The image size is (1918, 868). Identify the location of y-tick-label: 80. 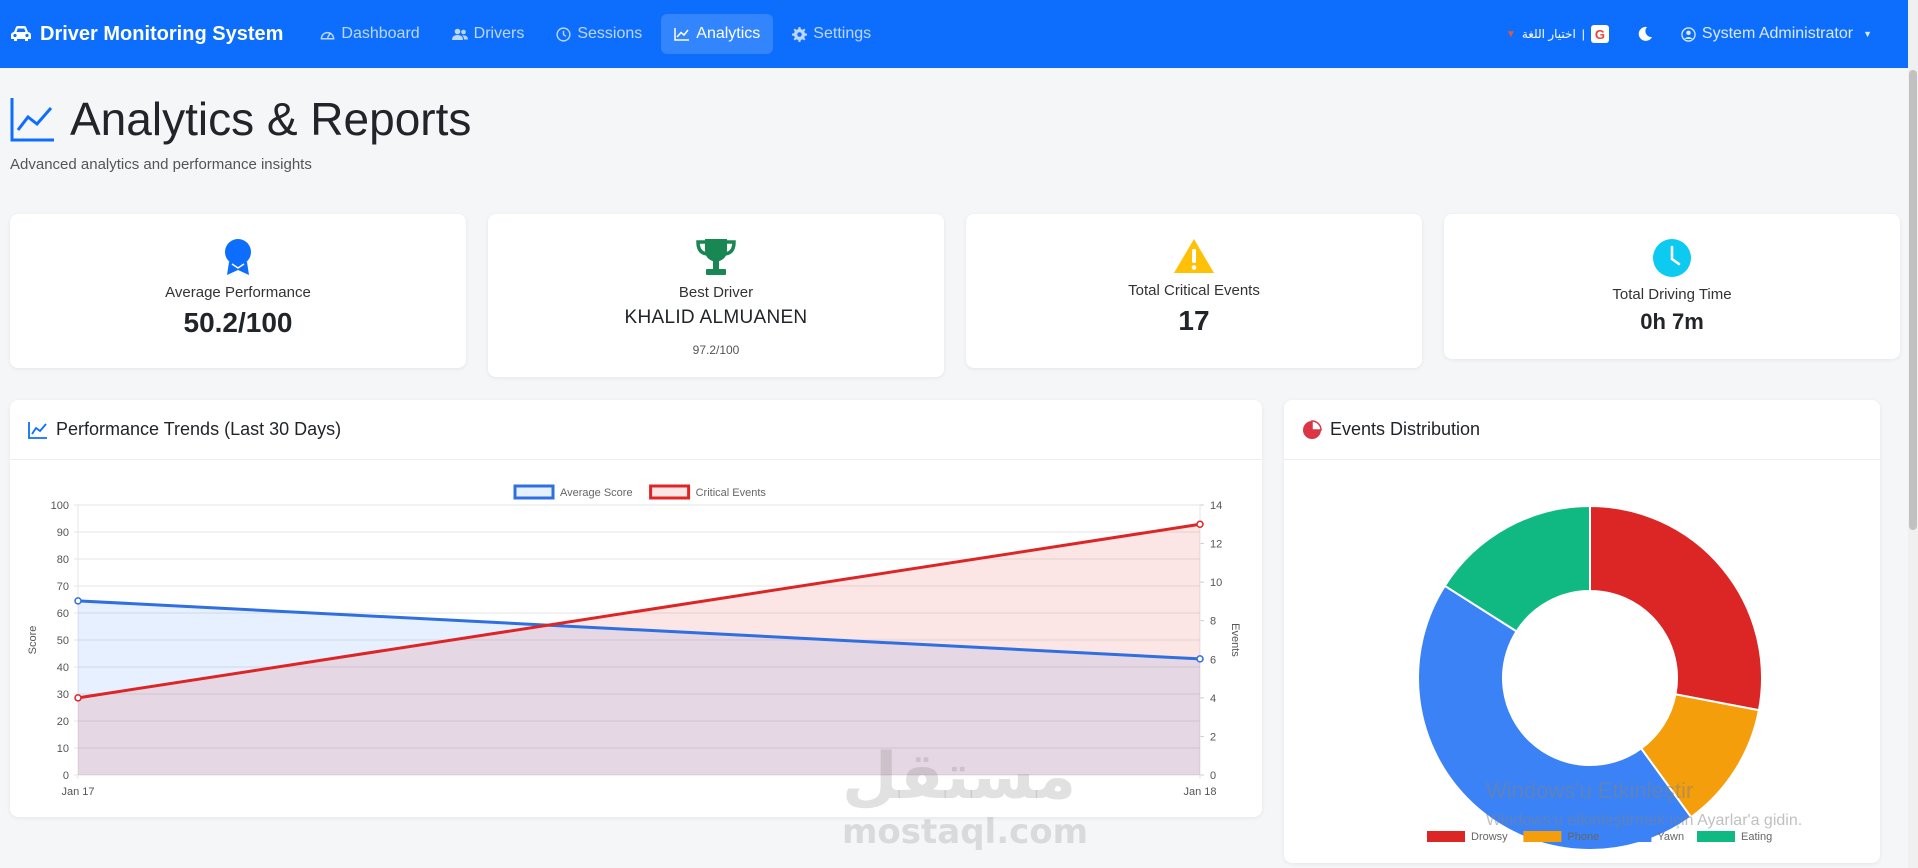
(63, 560).